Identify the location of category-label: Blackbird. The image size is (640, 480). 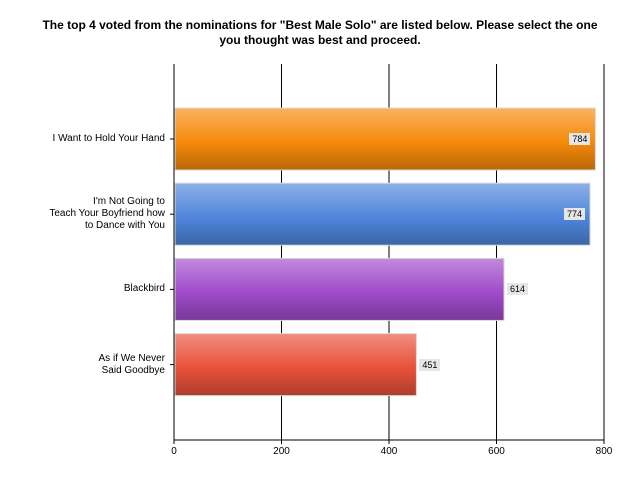
(144, 289).